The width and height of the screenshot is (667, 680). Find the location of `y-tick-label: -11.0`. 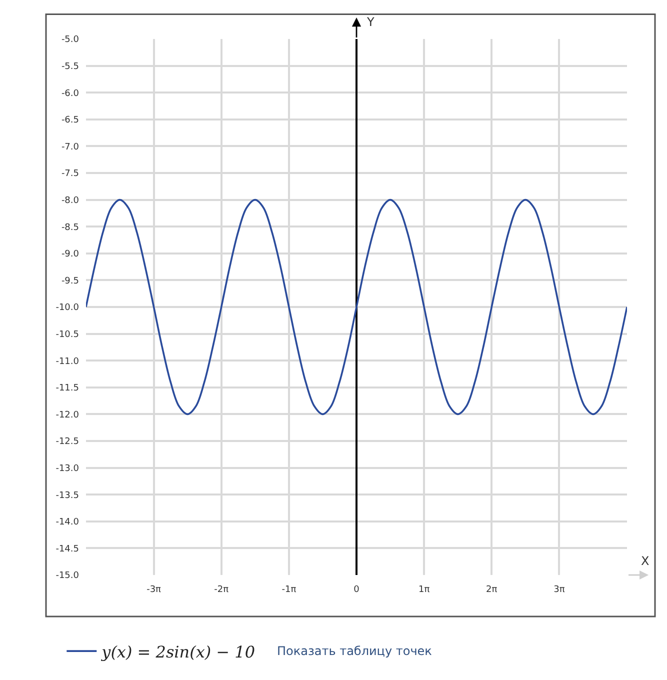

y-tick-label: -11.0 is located at coordinates (68, 361).